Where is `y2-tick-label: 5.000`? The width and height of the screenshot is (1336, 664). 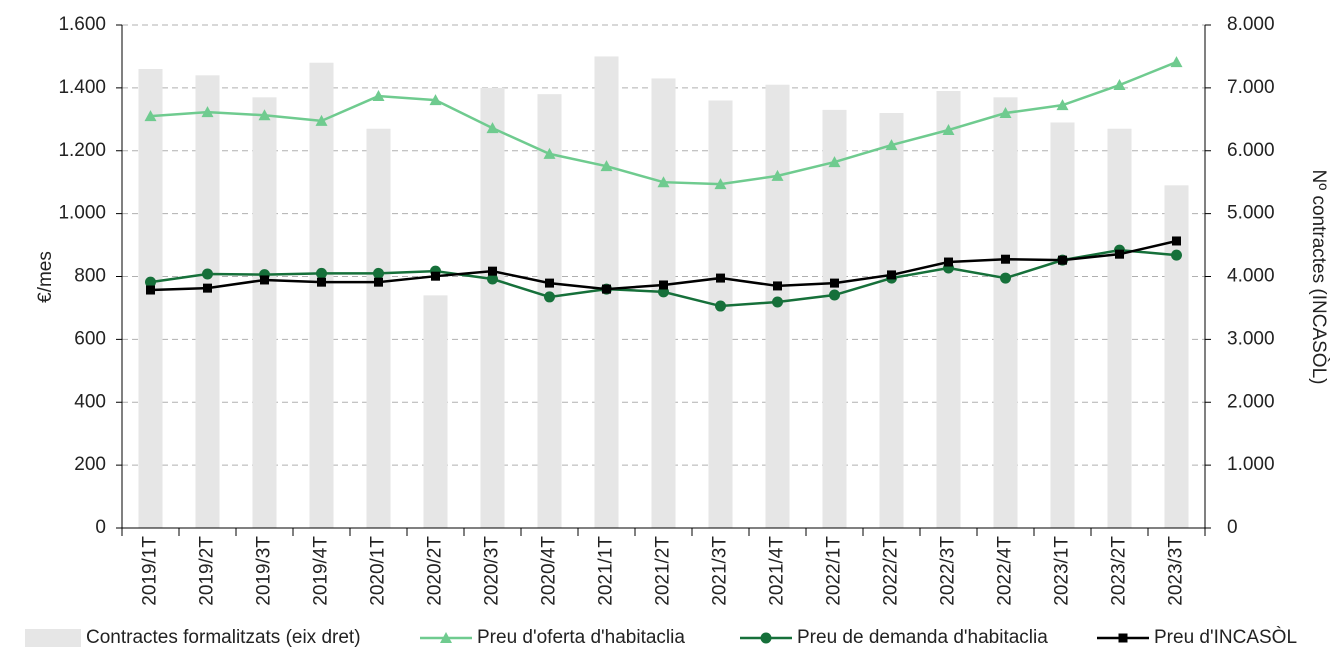 y2-tick-label: 5.000 is located at coordinates (1251, 213).